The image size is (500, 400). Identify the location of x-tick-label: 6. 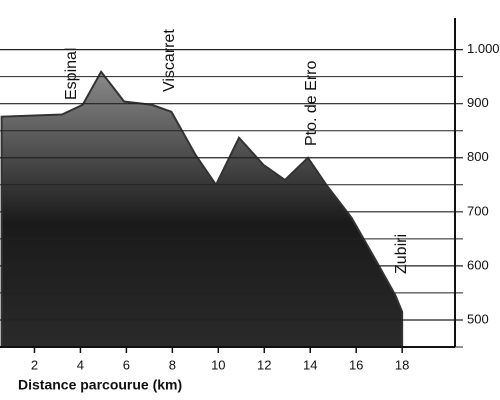
(126, 364).